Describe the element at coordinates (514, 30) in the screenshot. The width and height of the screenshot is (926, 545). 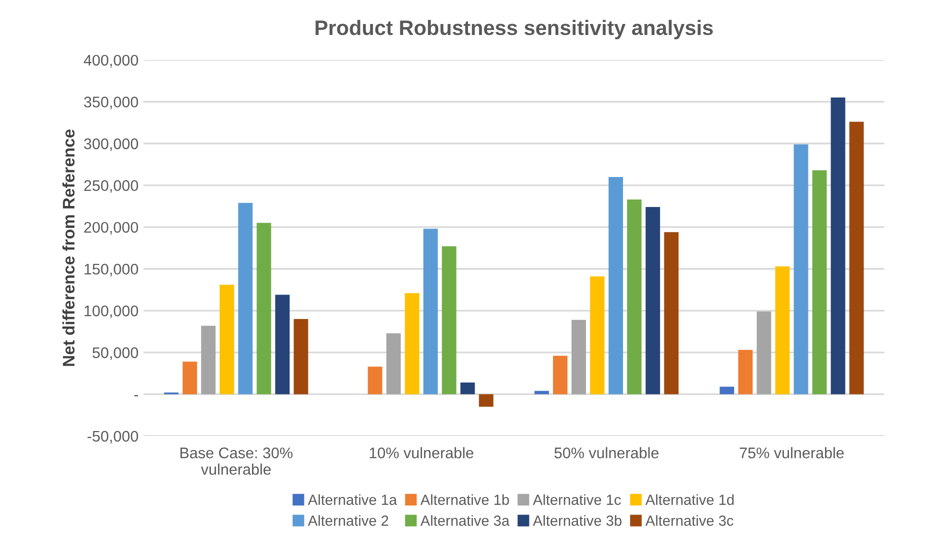
I see `chart-title: Product Robustness sensitivity analysis` at that location.